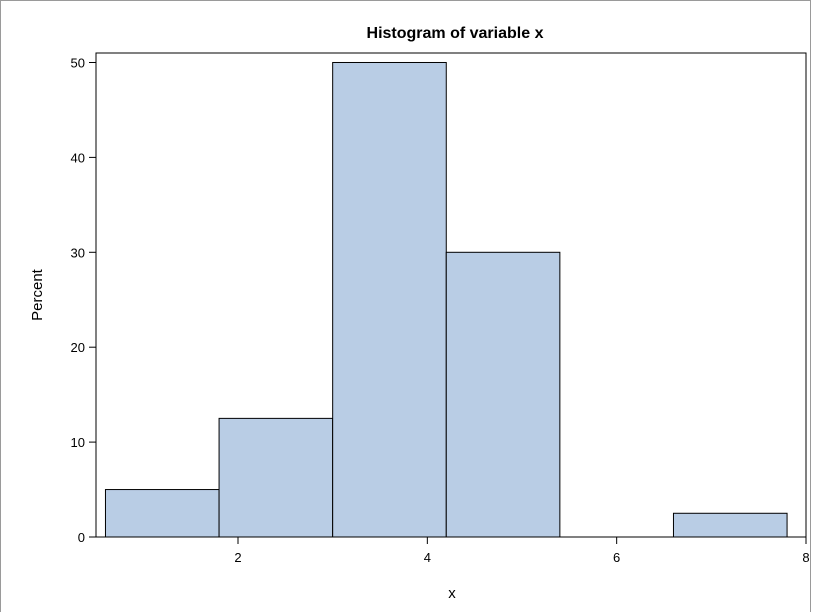 This screenshot has width=813, height=614. I want to click on x-tick-label-2: 2, so click(237, 557).